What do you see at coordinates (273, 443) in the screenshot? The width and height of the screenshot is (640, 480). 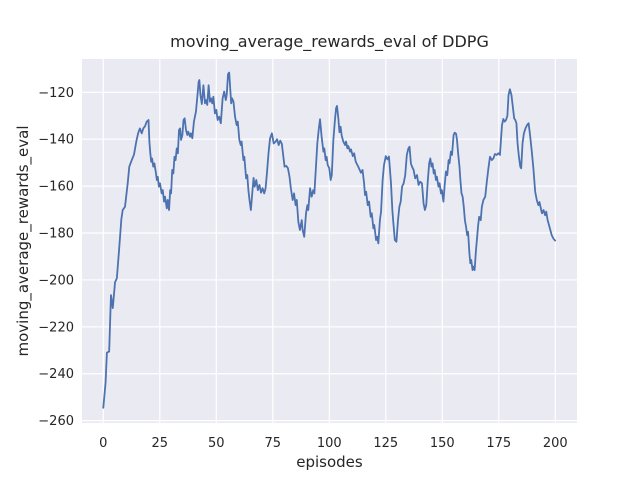 I see `x-tick-label: 75` at bounding box center [273, 443].